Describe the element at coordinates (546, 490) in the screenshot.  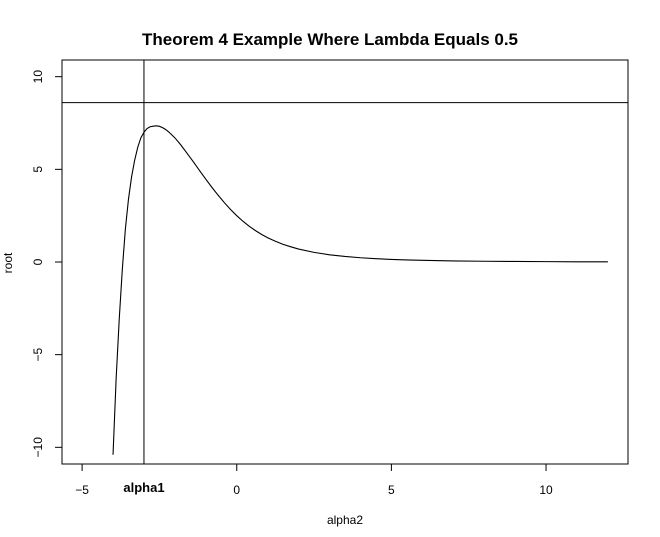
I see `x-tick-label: 10` at that location.